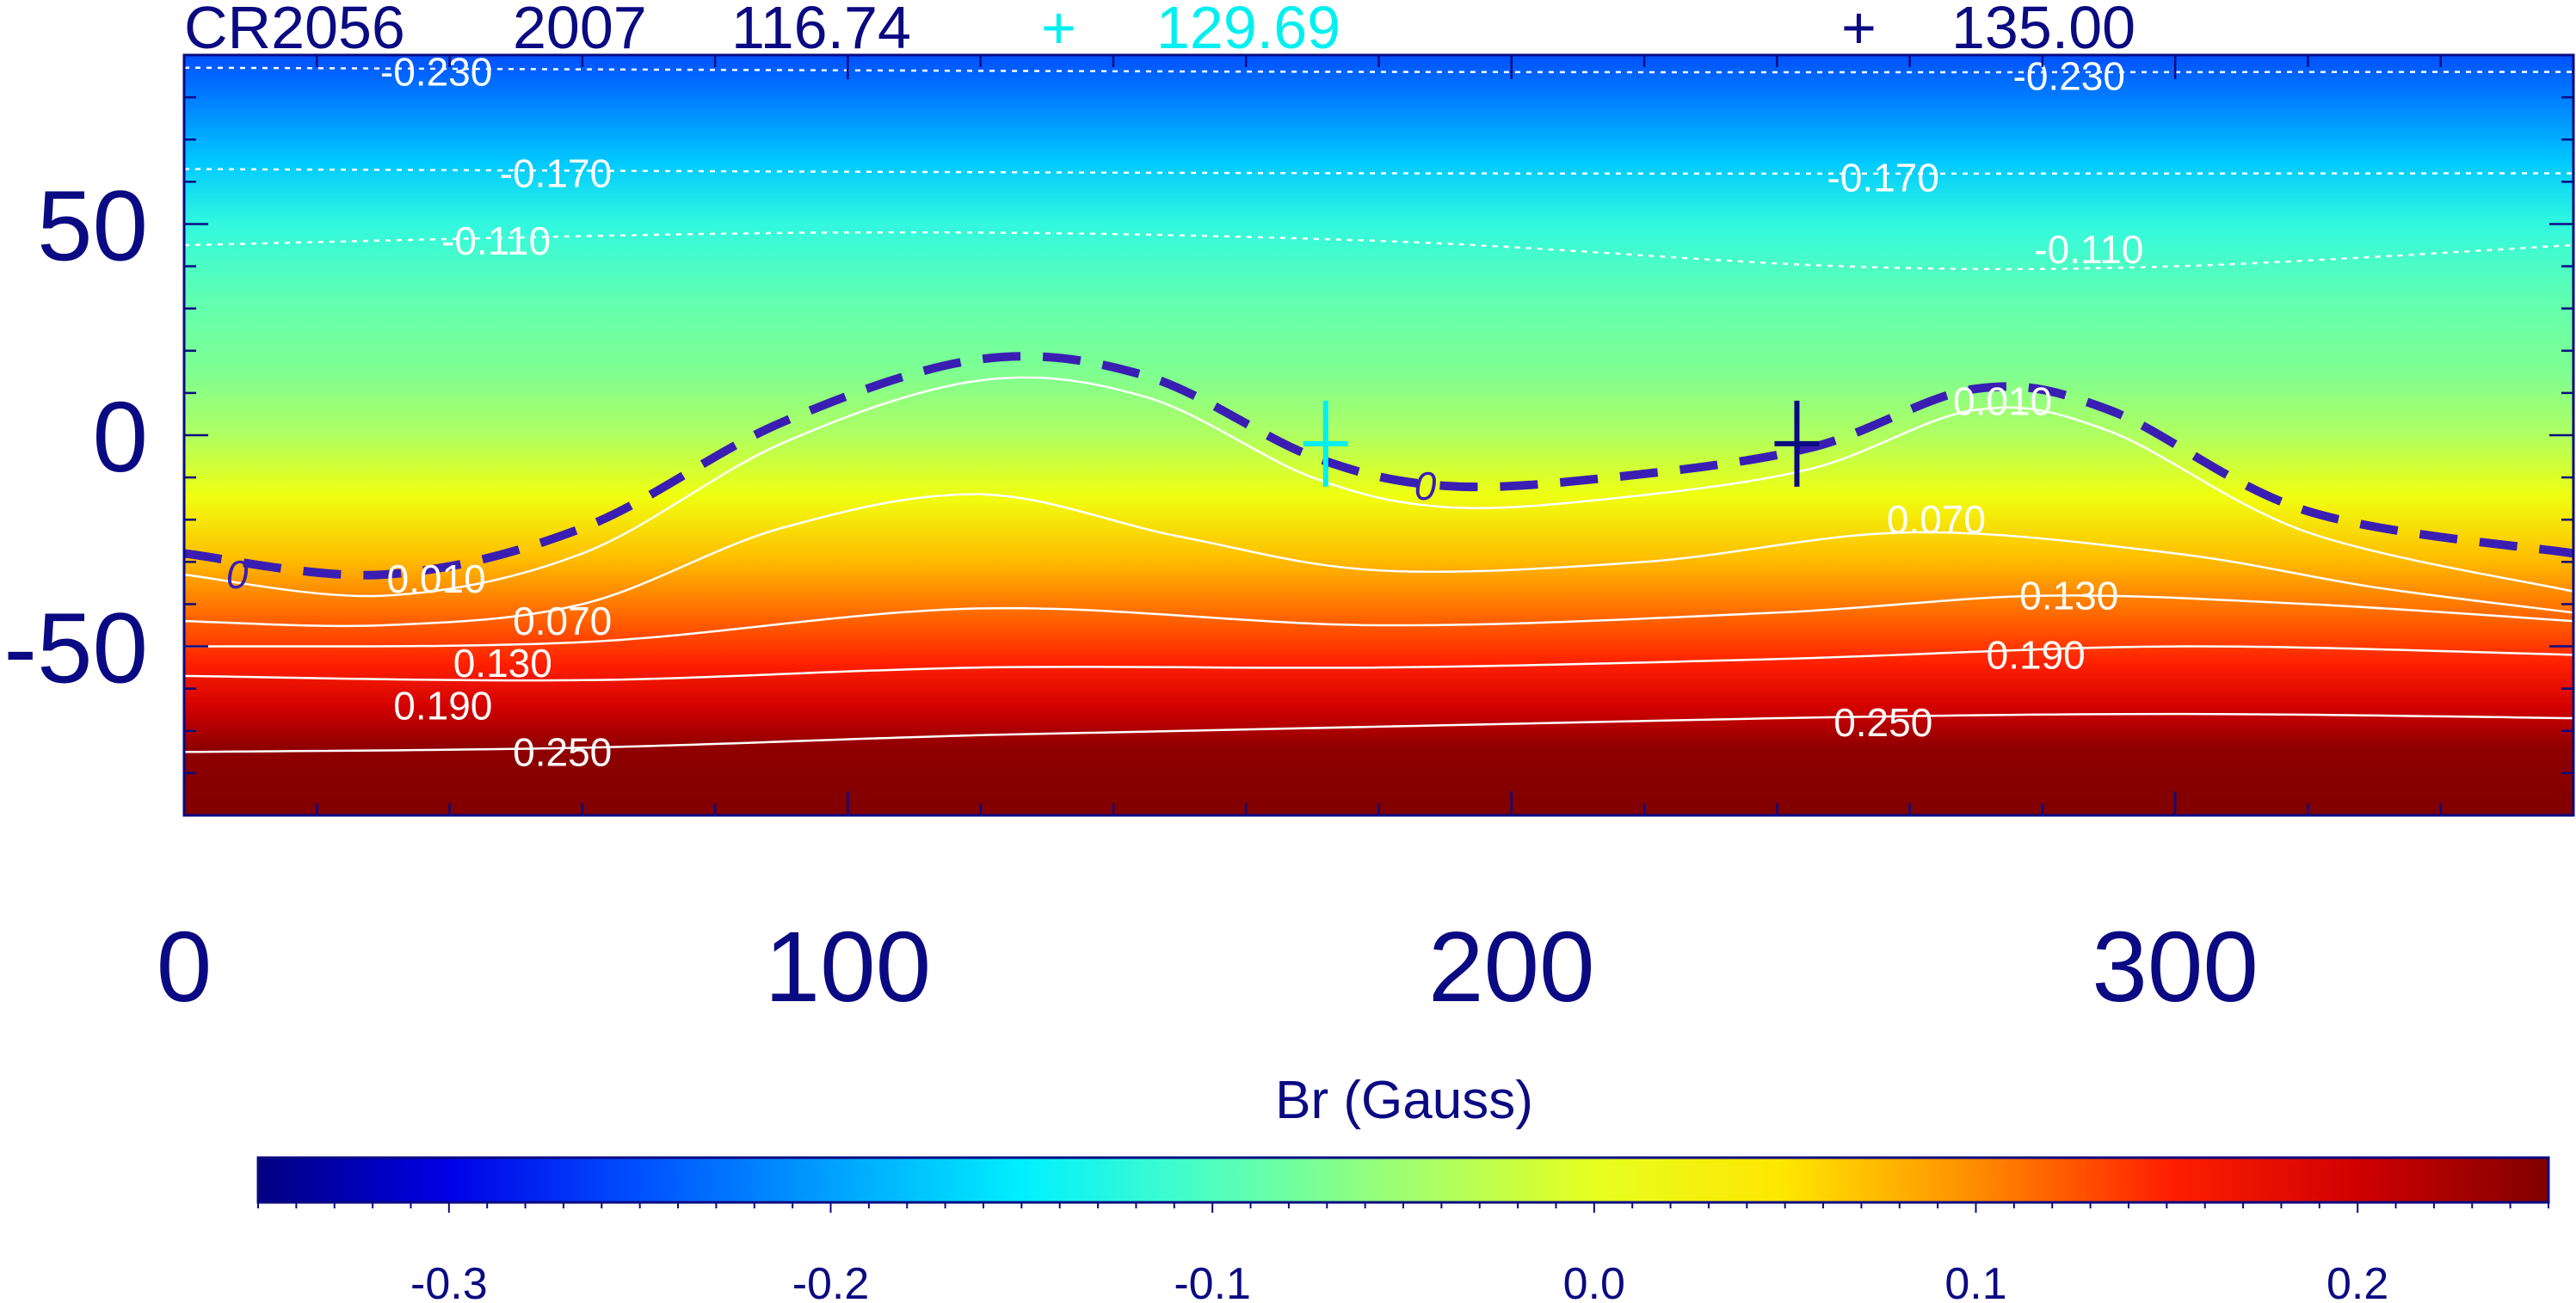 This screenshot has height=1303, width=2576. Describe the element at coordinates (1399, 1281) in the screenshot. I see `colorbar-tick-labels: -0.3 -0.2 -0.1 0.0 0.1 0.2` at that location.